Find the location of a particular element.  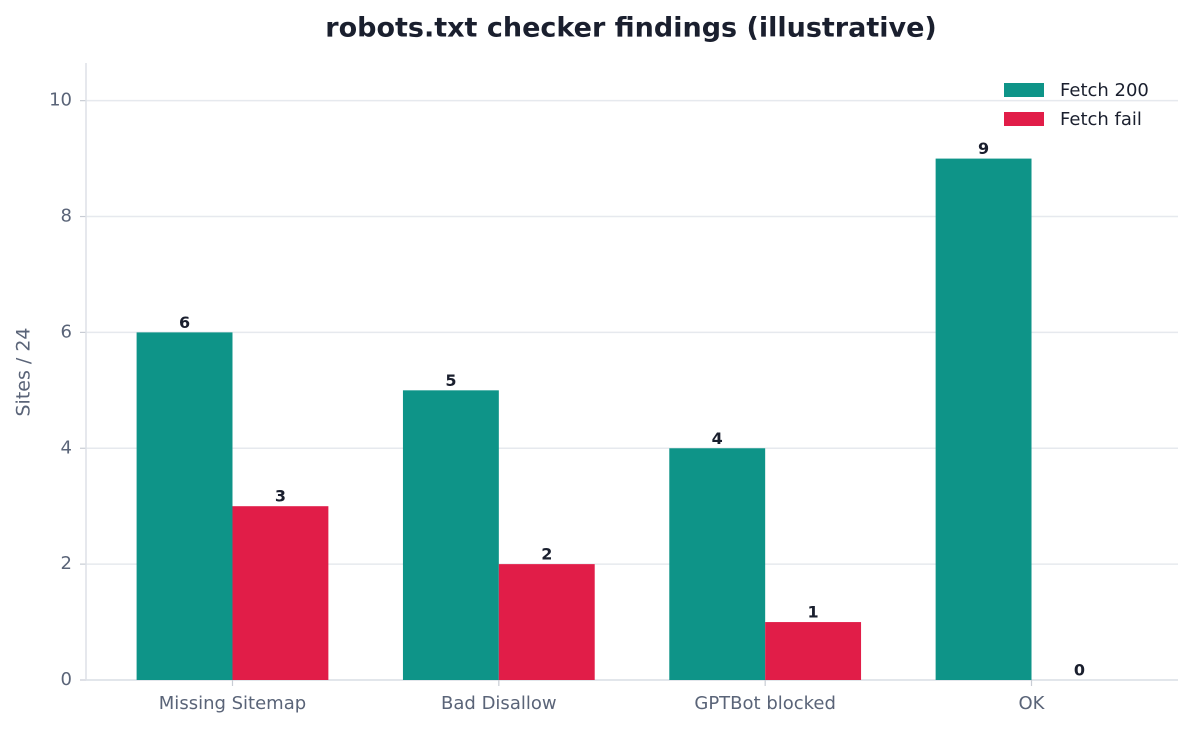

value-label: 3 is located at coordinates (280, 496).